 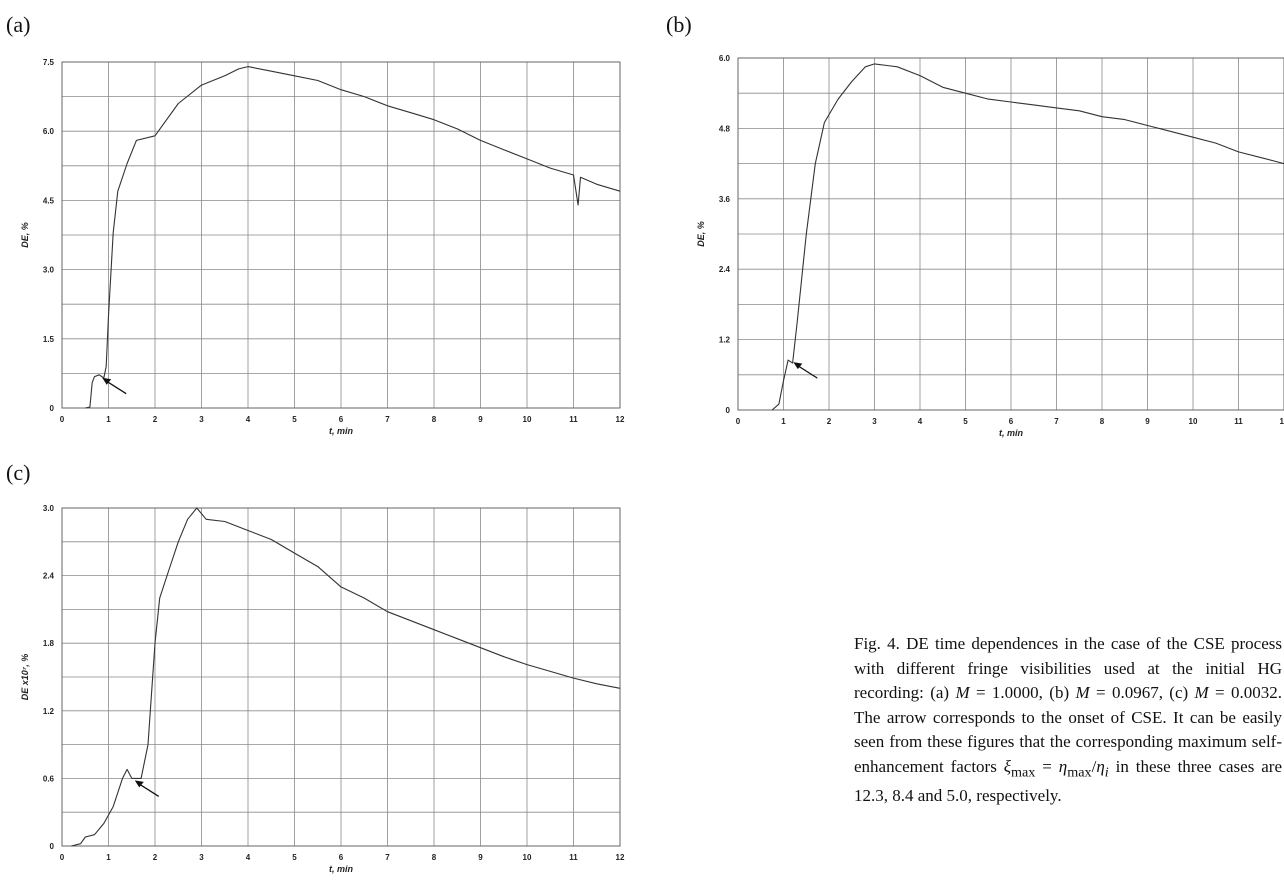 I want to click on y-tick-label: 1.5, so click(x=49, y=339).